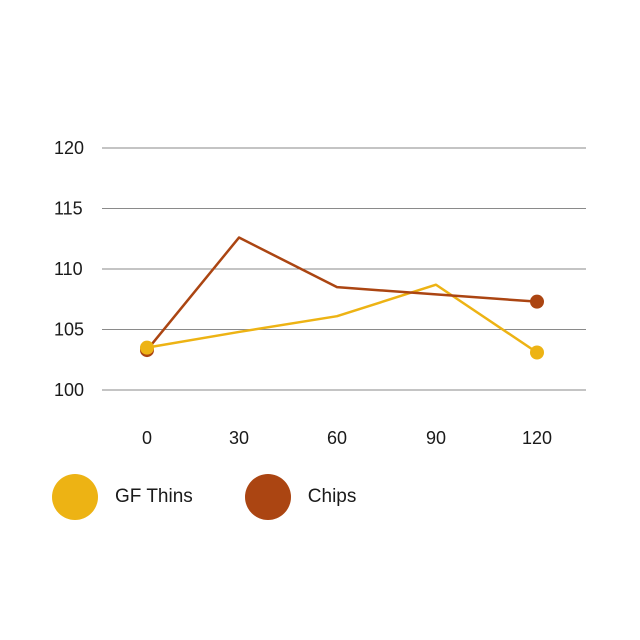  I want to click on x-tick-label: 90, so click(436, 438).